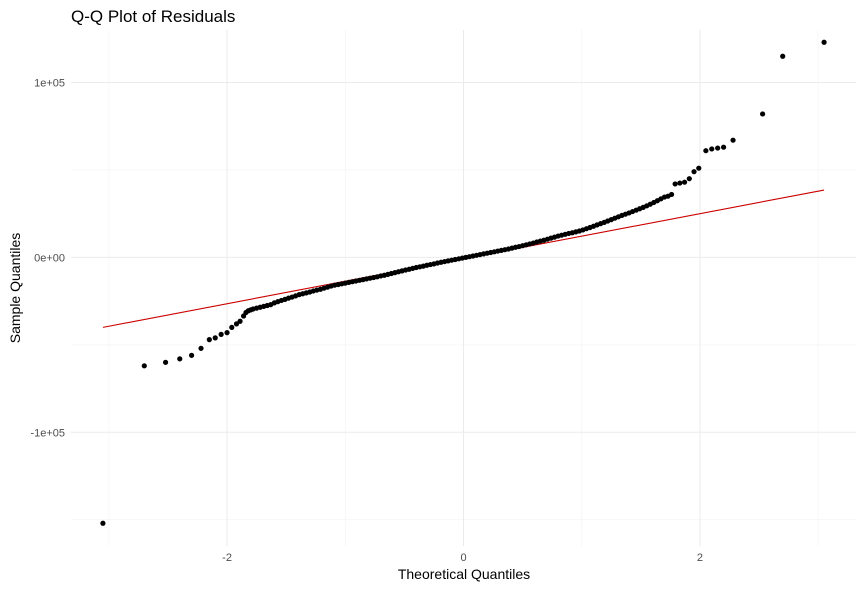  I want to click on y-axis-tick-labels: -1e+05 0e+00 1e+05, so click(47, 258).